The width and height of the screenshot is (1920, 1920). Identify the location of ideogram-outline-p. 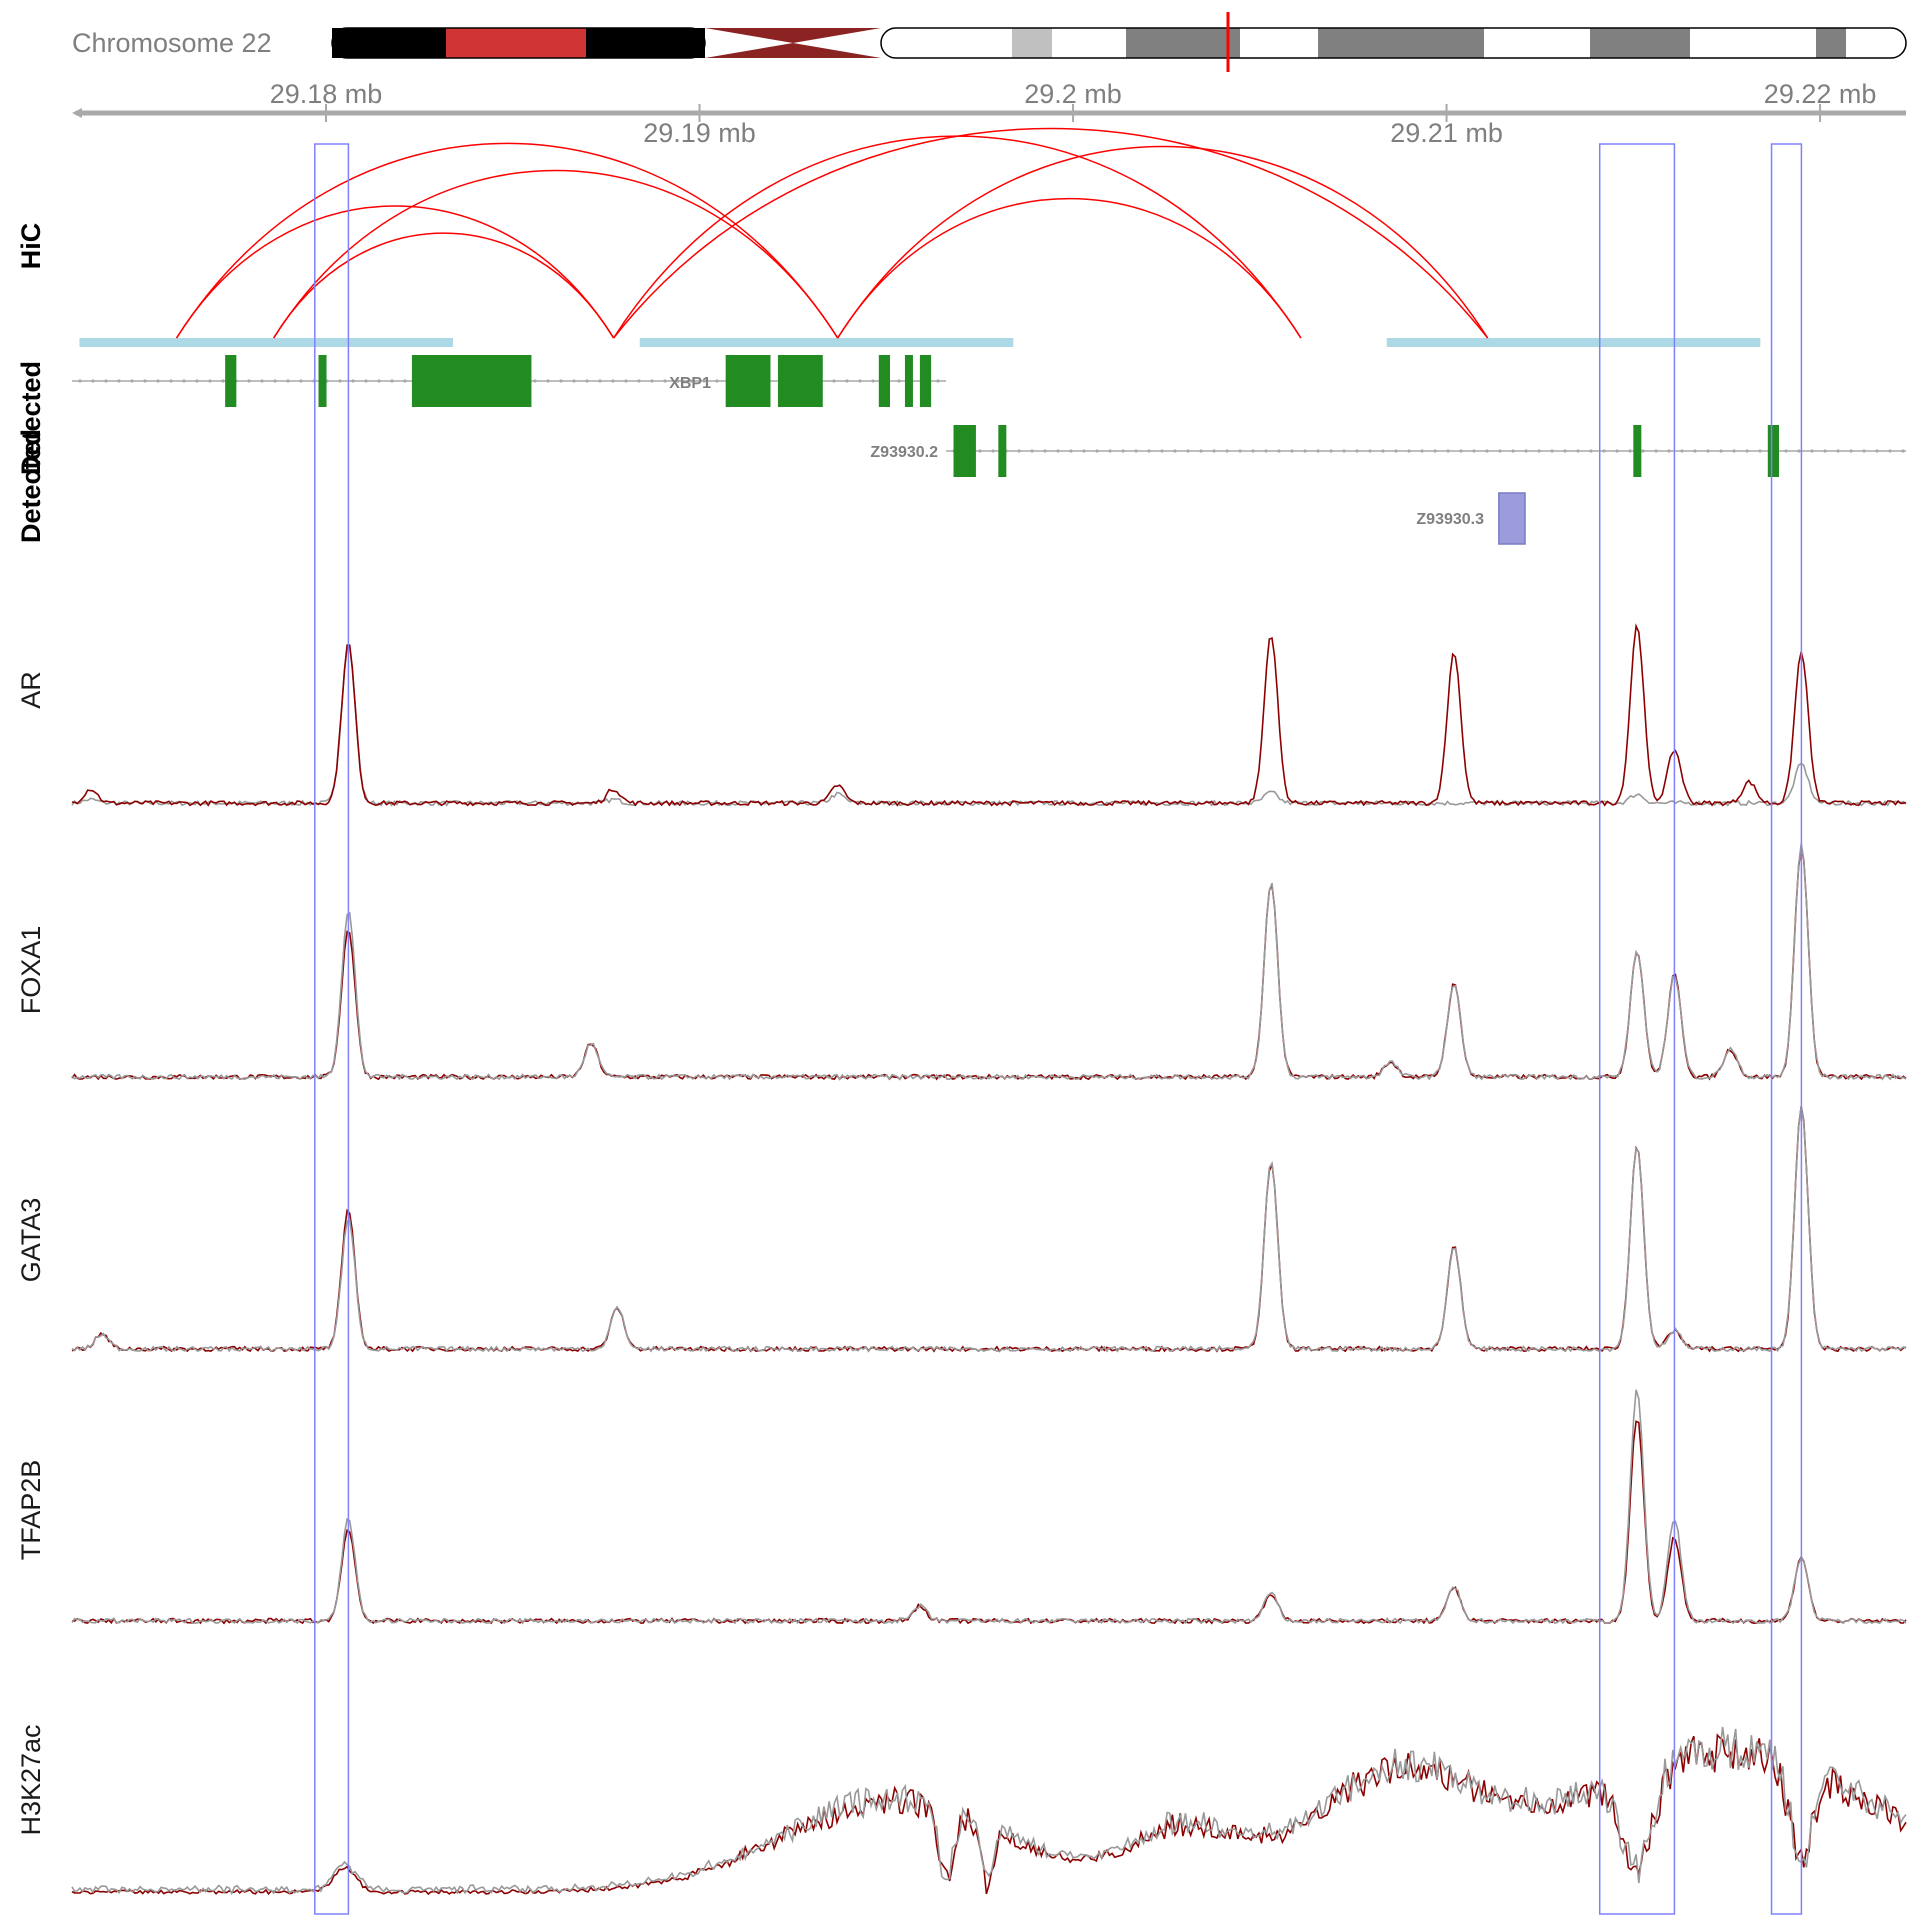
(518, 43).